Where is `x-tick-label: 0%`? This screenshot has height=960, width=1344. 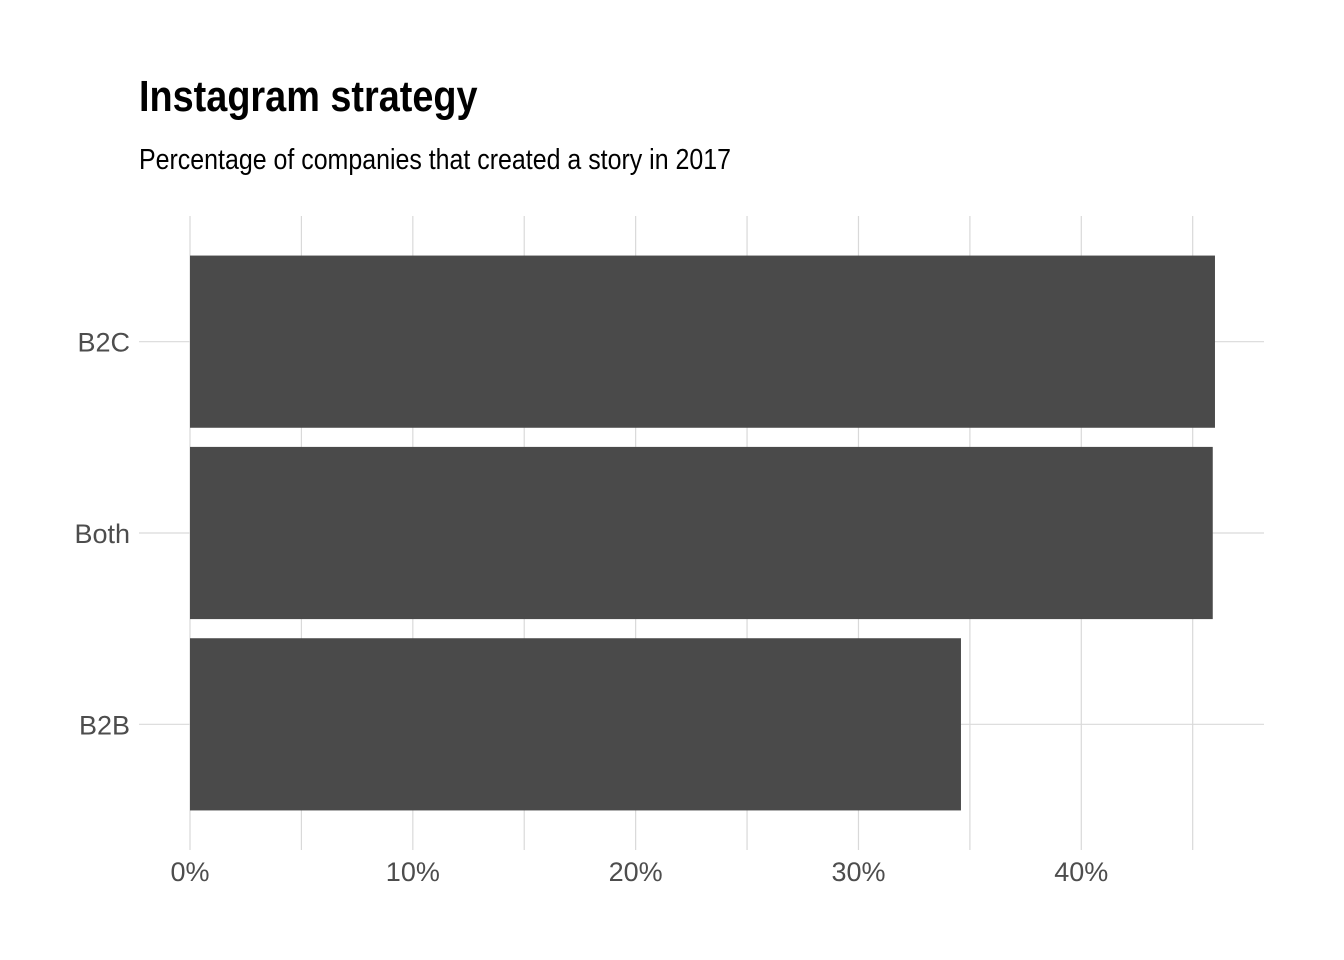
x-tick-label: 0% is located at coordinates (189, 872).